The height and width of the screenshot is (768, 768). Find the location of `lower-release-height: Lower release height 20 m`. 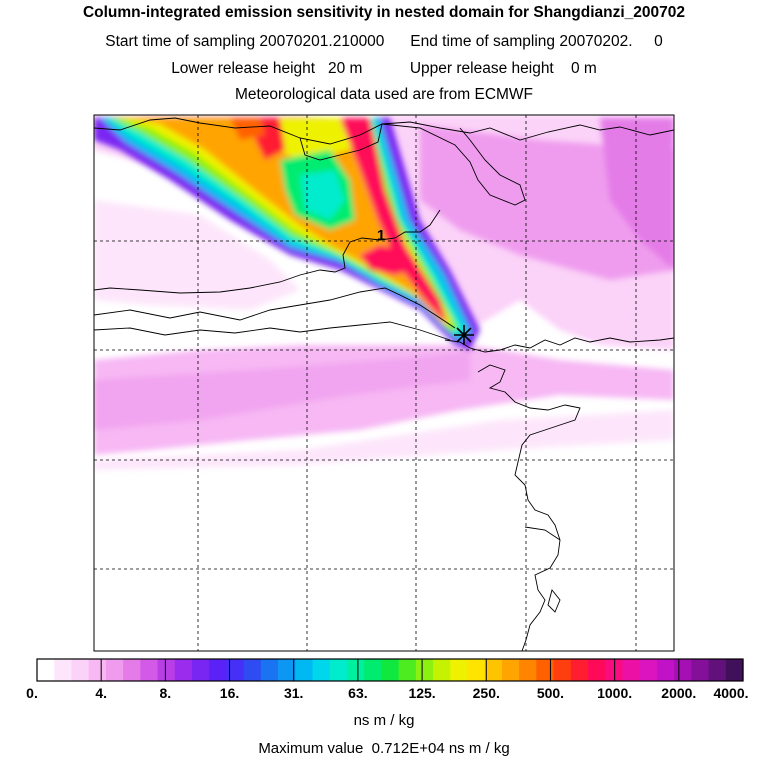

lower-release-height: Lower release height 20 m is located at coordinates (267, 68).